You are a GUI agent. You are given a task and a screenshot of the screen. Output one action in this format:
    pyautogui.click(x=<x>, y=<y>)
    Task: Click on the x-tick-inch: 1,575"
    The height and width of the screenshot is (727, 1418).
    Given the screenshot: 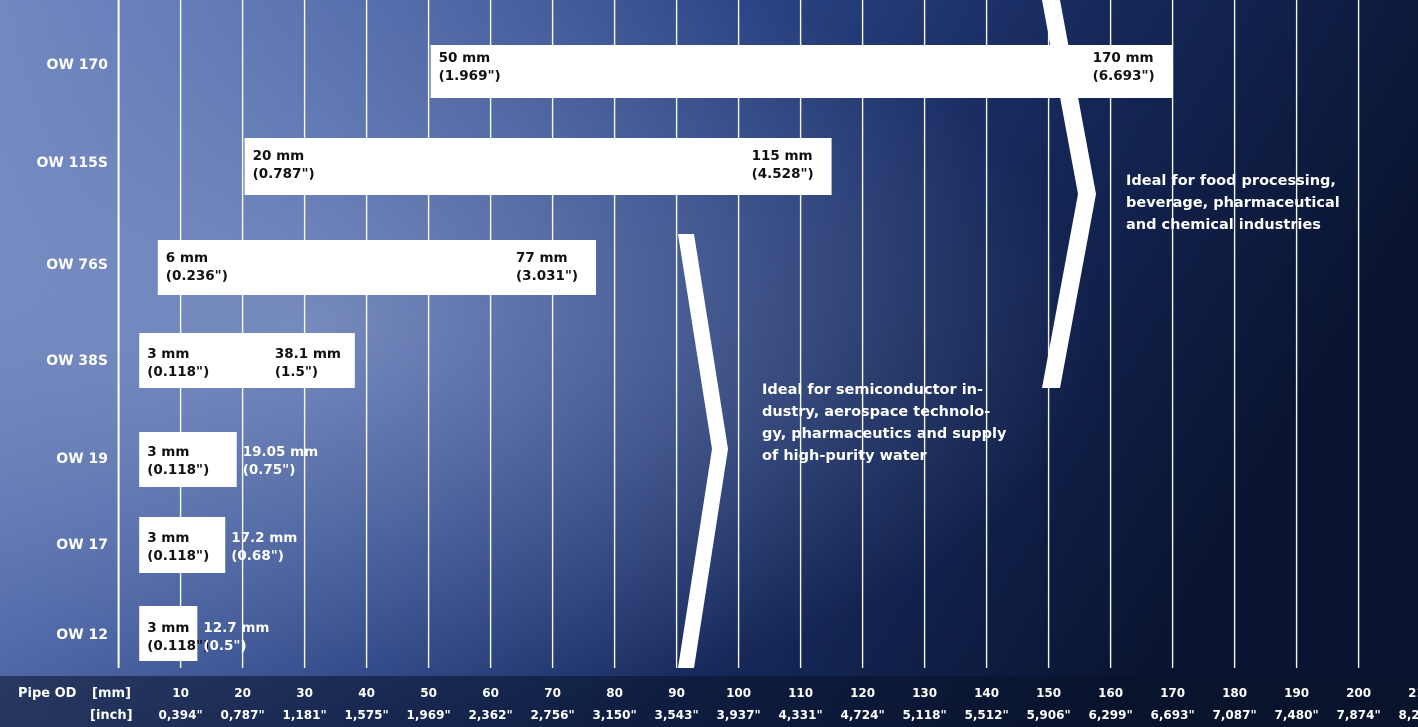 What is the action you would take?
    pyautogui.click(x=366, y=715)
    